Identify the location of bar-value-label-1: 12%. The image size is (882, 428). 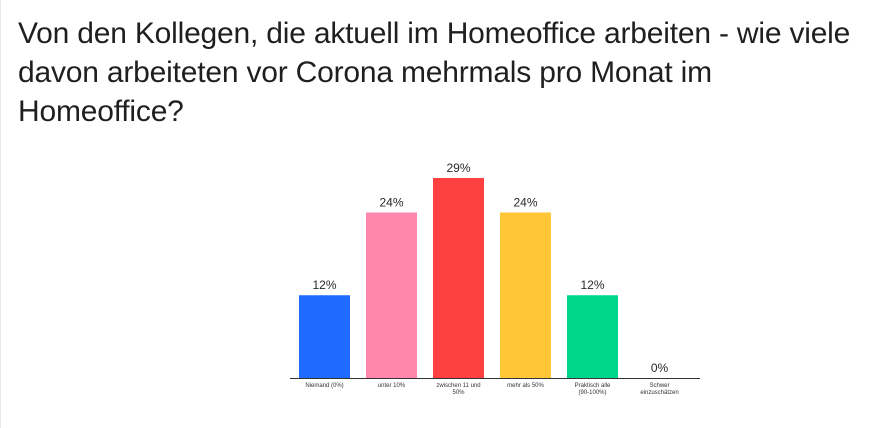
(324, 285).